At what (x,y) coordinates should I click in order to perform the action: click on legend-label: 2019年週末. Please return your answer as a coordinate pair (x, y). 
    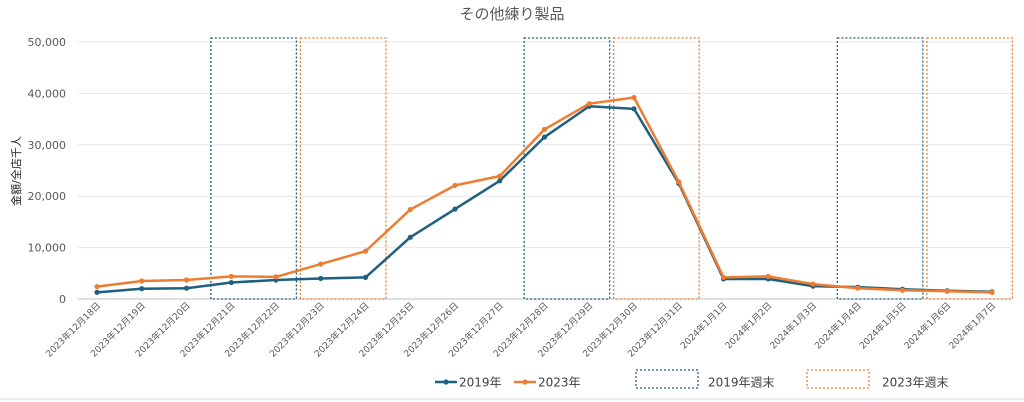
    Looking at the image, I should click on (741, 383).